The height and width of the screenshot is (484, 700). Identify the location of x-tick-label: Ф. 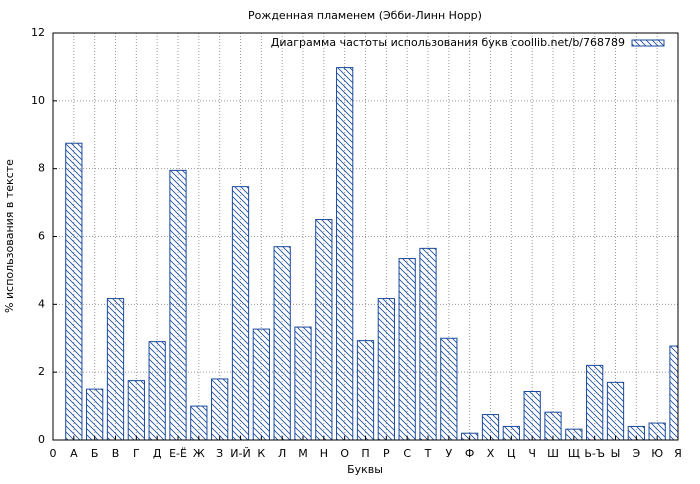
(469, 453).